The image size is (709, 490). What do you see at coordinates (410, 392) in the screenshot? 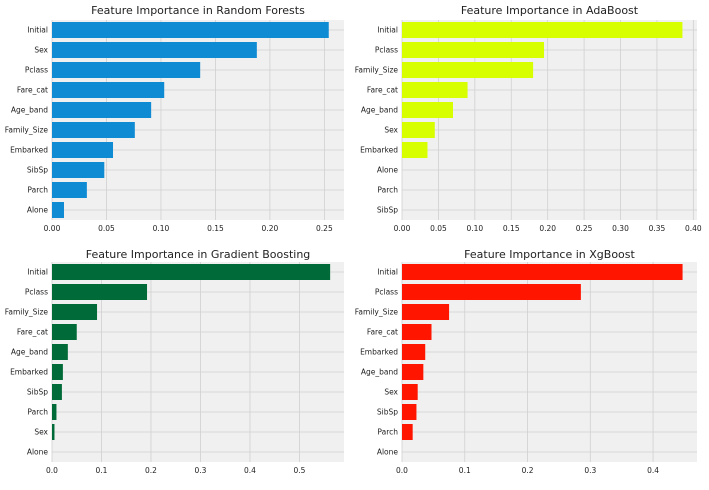
I see `chart3-bar-sex` at bounding box center [410, 392].